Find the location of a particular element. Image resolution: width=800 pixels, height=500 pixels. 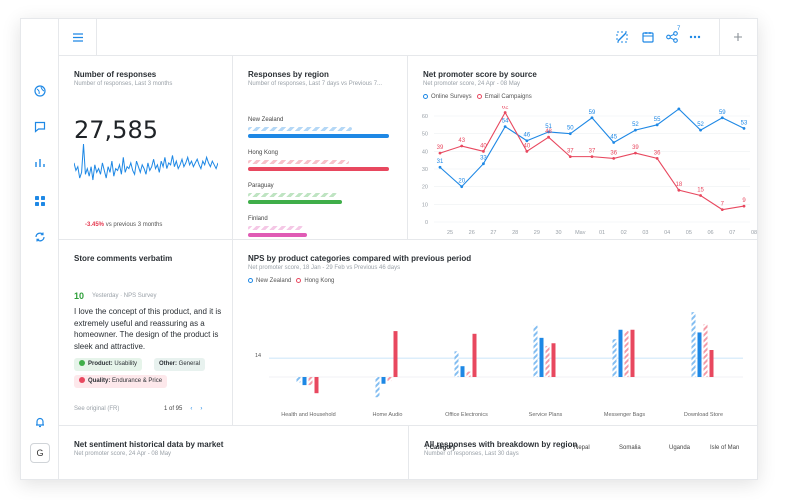

column-header-somalia: Somalia is located at coordinates (630, 448).